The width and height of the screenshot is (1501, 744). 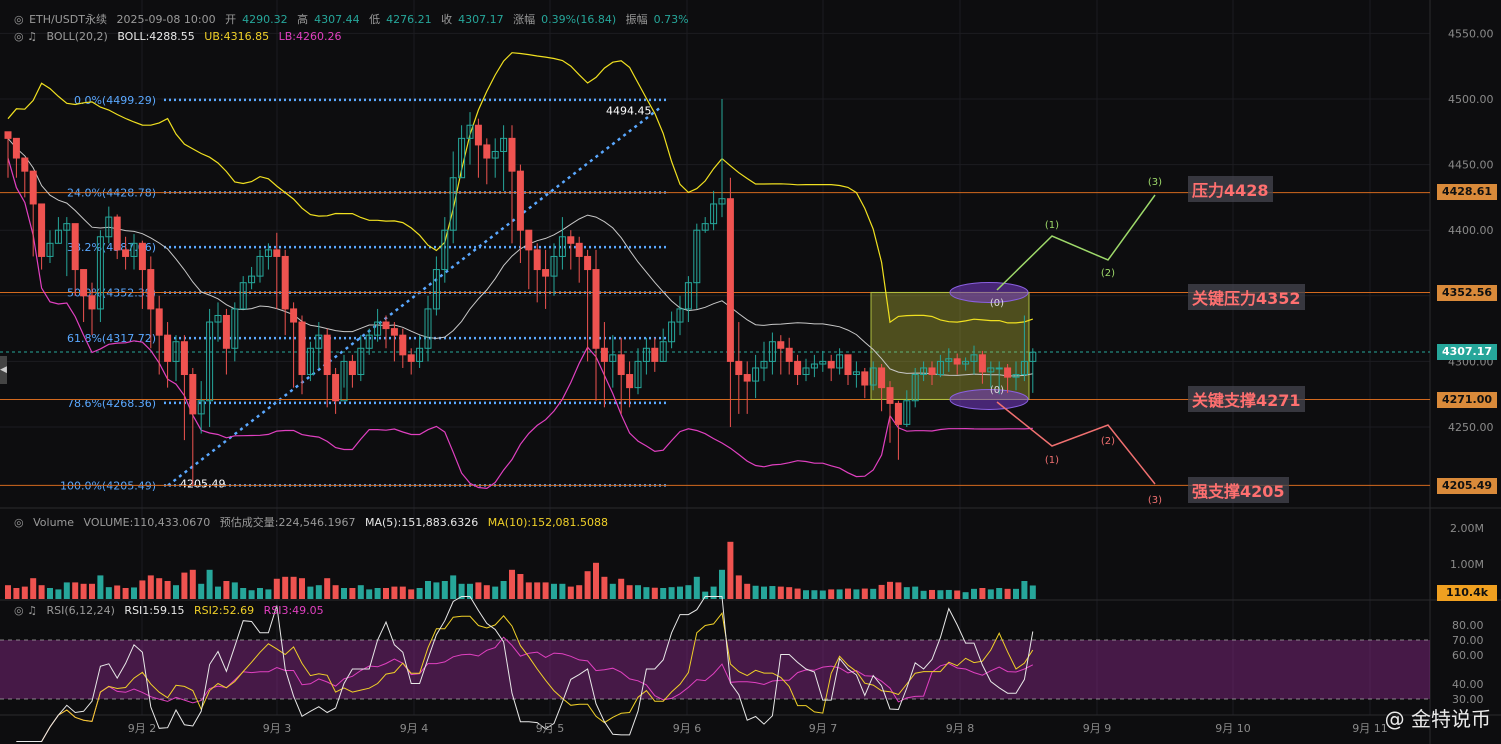 What do you see at coordinates (25, 36) in the screenshot?
I see `bell-icon: ◎ ♫` at bounding box center [25, 36].